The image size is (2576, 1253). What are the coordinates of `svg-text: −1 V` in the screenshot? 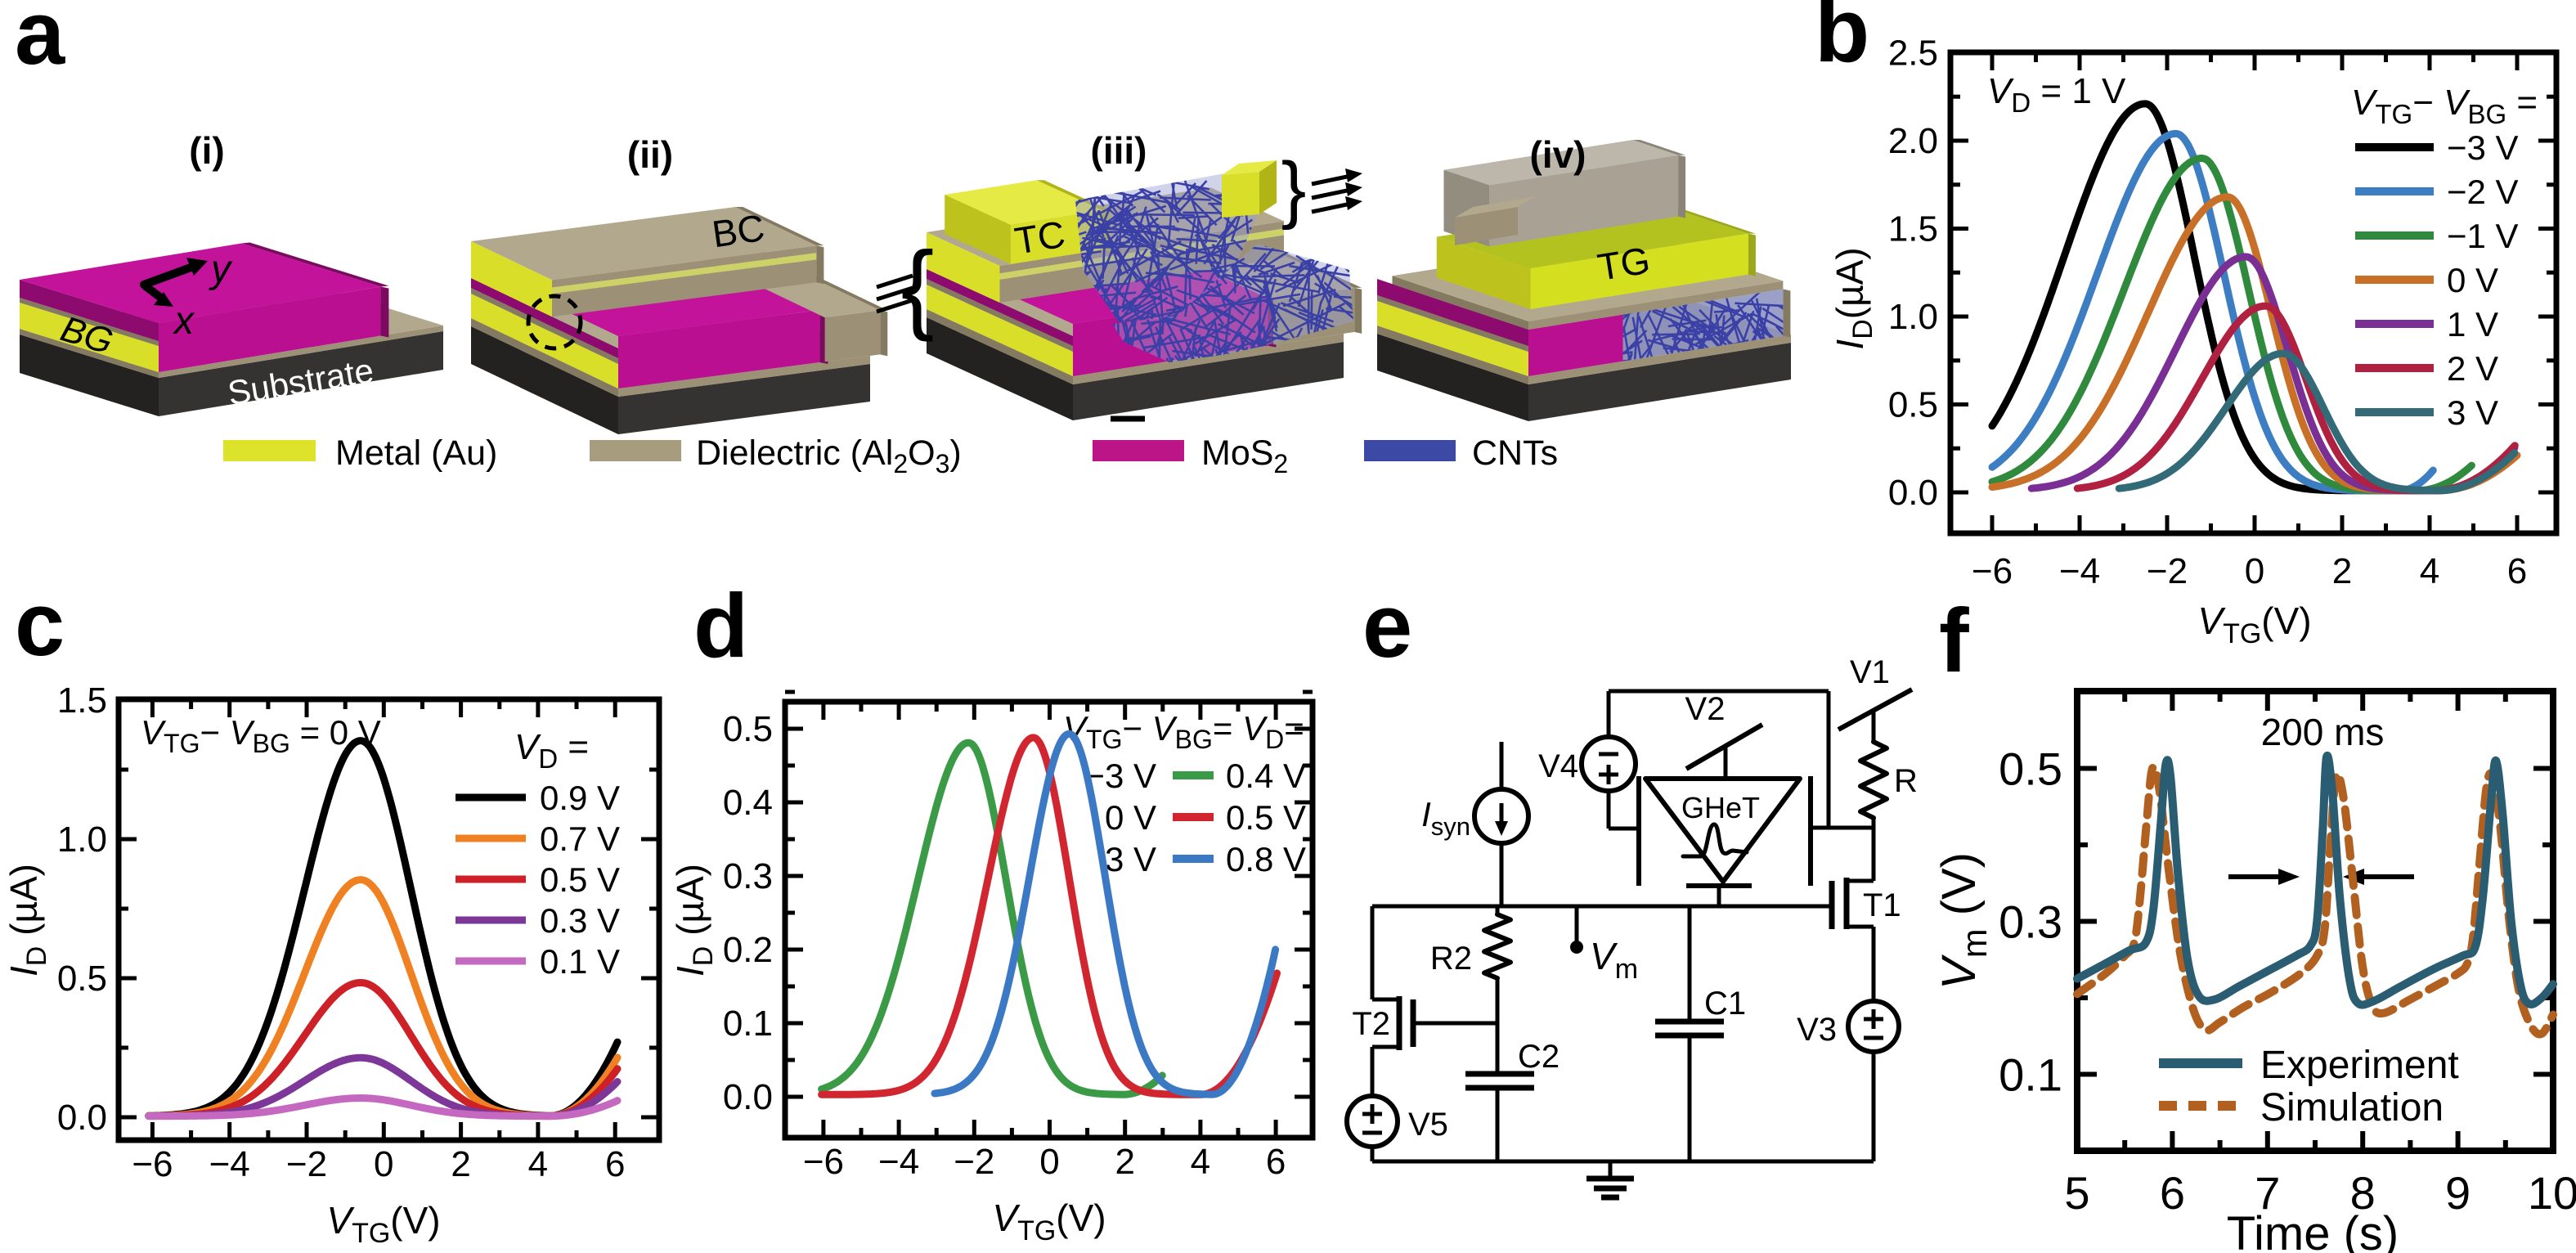 It's located at (2483, 236).